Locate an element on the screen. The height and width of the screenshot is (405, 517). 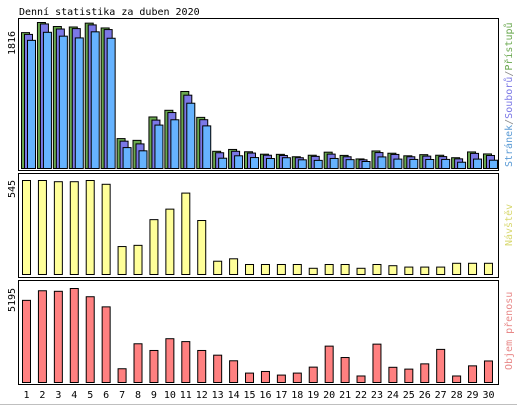
legend-sep-1: / is located at coordinates (509, 122).